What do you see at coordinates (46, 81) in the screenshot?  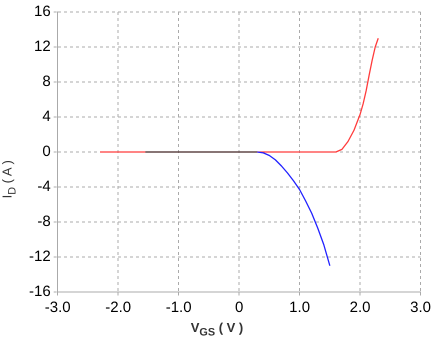 I see `y-tick-label: 8` at bounding box center [46, 81].